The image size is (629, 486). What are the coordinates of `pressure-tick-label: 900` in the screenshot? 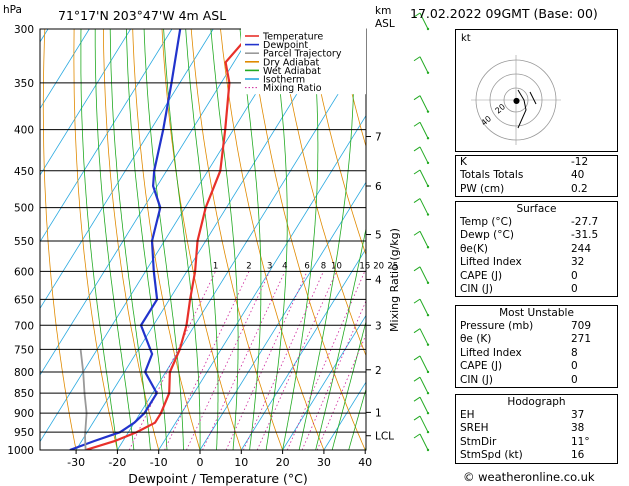 It's located at (24, 414).